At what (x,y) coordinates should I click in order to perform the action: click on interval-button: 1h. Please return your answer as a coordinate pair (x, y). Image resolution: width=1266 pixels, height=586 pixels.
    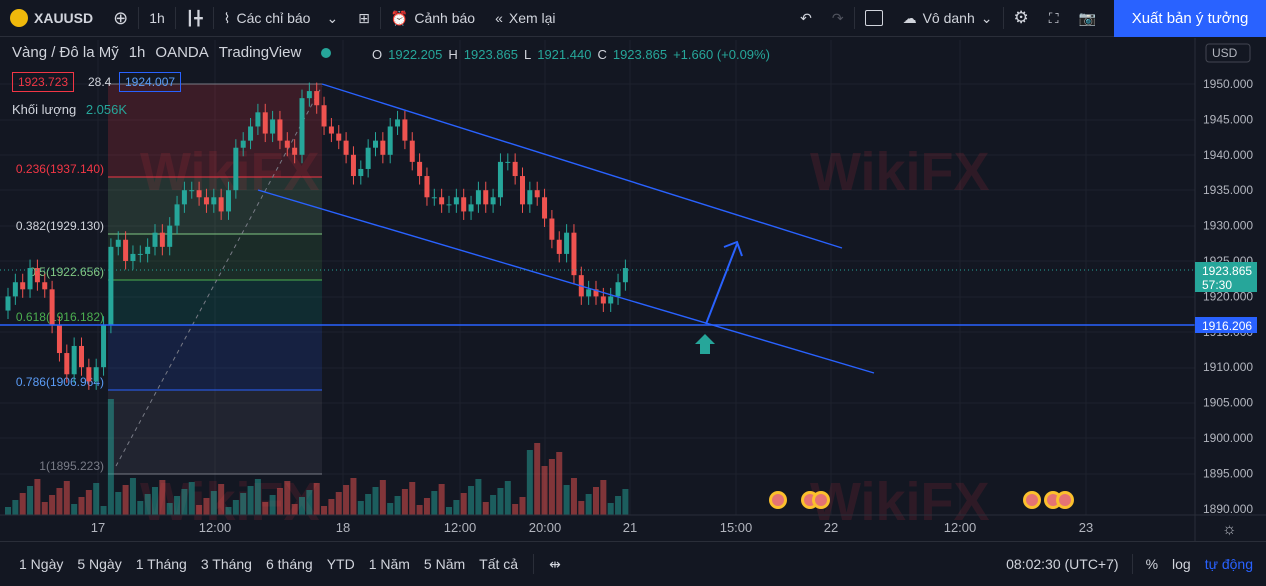
    Looking at the image, I should click on (157, 18).